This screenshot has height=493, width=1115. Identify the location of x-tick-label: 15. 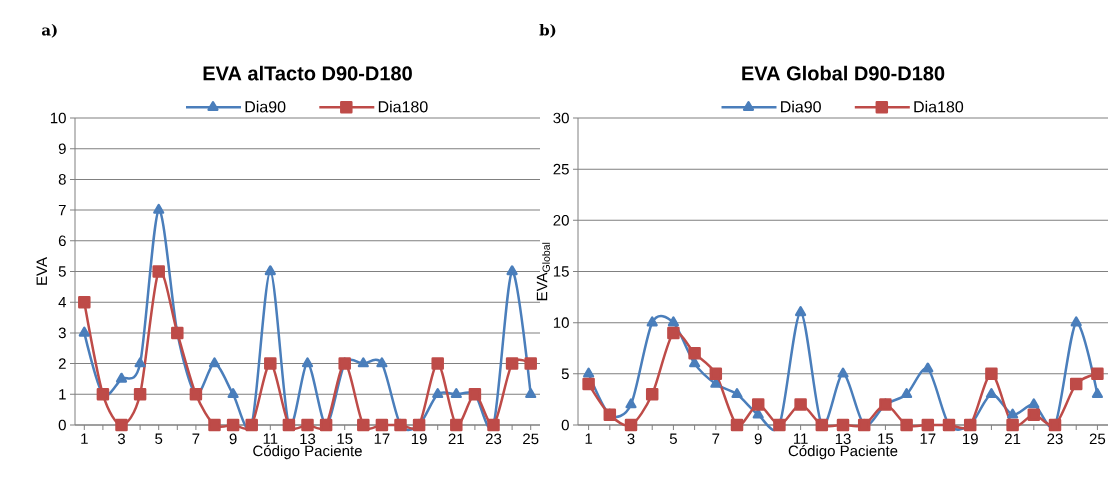
(345, 438).